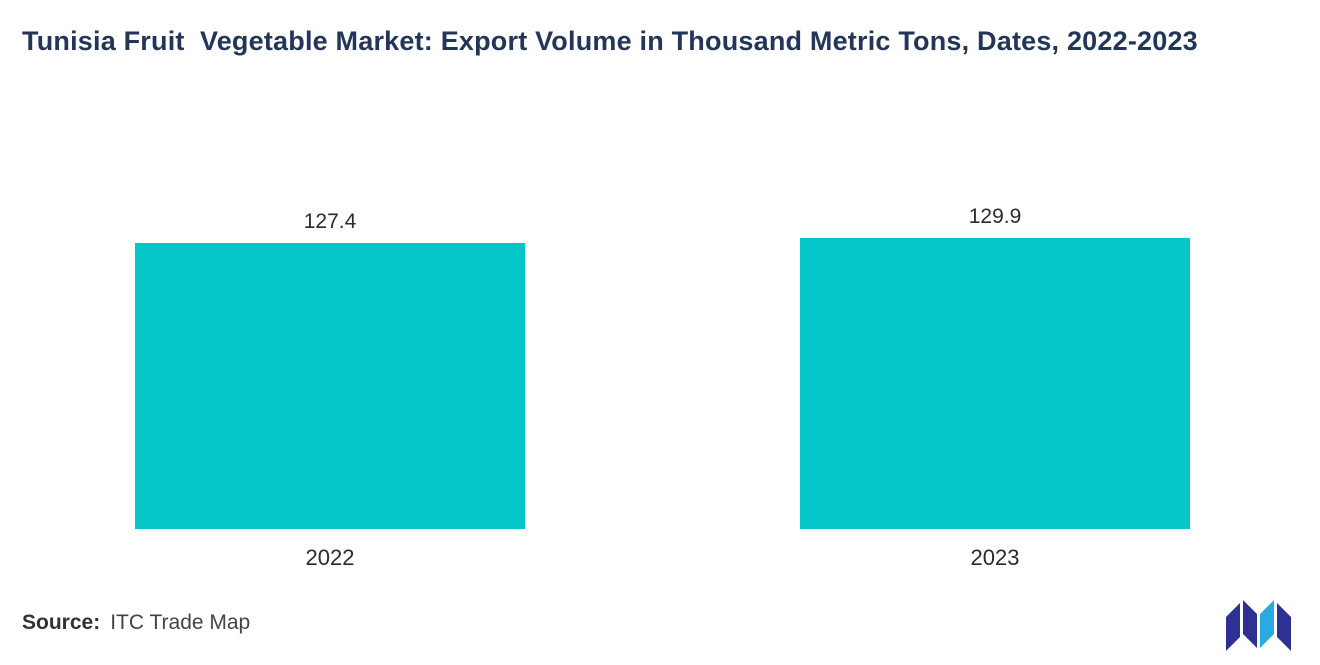 This screenshot has width=1320, height=665. I want to click on x-axis-label-2022: 2022, so click(330, 557).